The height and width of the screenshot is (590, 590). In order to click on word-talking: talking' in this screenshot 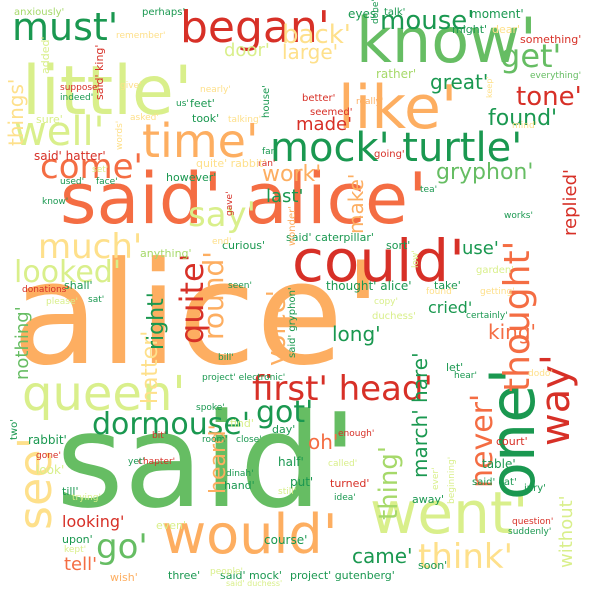, I will do `click(245, 120)`.